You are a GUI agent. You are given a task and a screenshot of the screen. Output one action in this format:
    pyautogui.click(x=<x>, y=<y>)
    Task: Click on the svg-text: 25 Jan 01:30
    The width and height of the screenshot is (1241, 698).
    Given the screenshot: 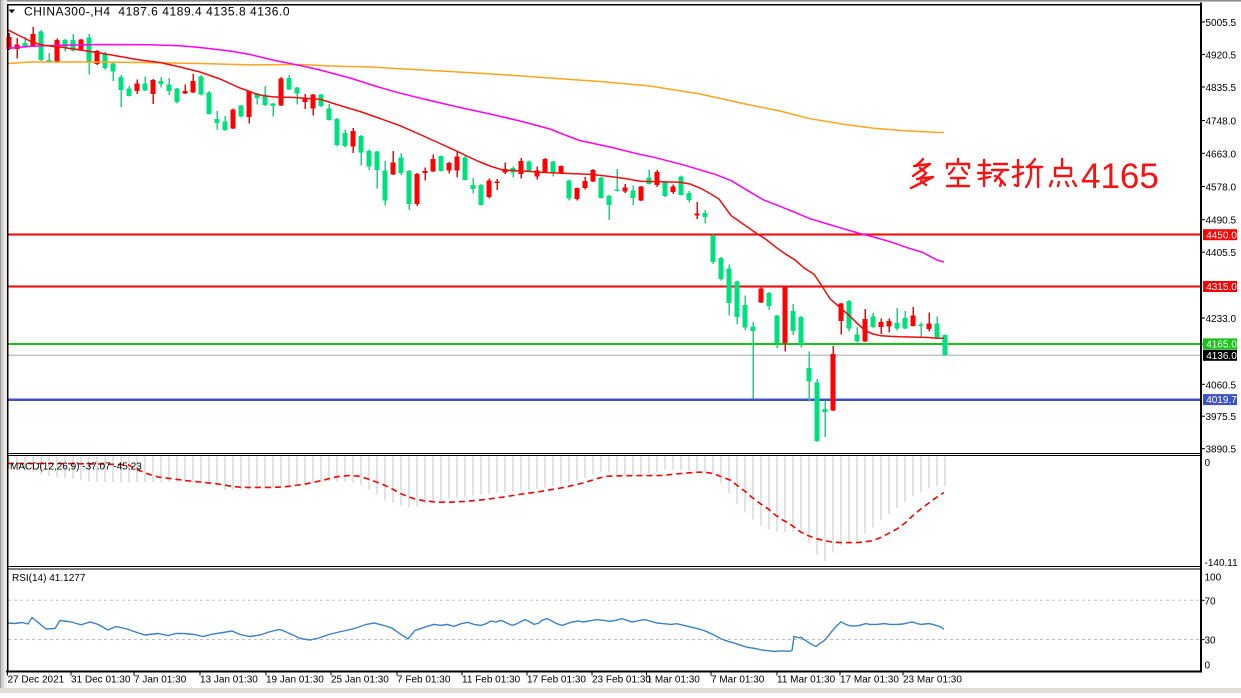 What is the action you would take?
    pyautogui.click(x=360, y=680)
    